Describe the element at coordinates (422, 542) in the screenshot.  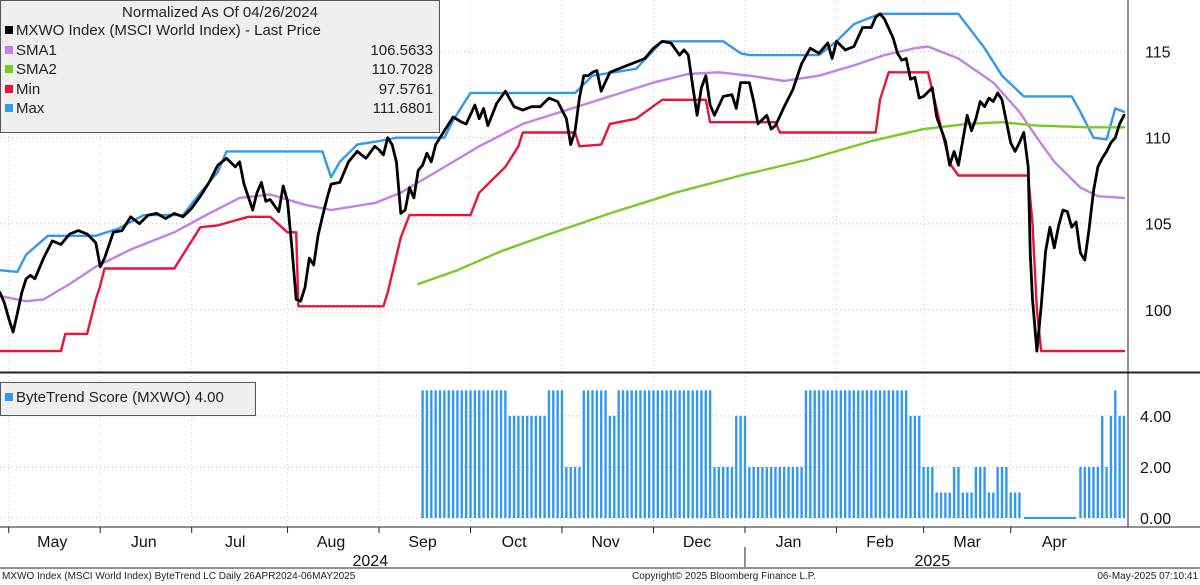
I see `month-label: Sep` at that location.